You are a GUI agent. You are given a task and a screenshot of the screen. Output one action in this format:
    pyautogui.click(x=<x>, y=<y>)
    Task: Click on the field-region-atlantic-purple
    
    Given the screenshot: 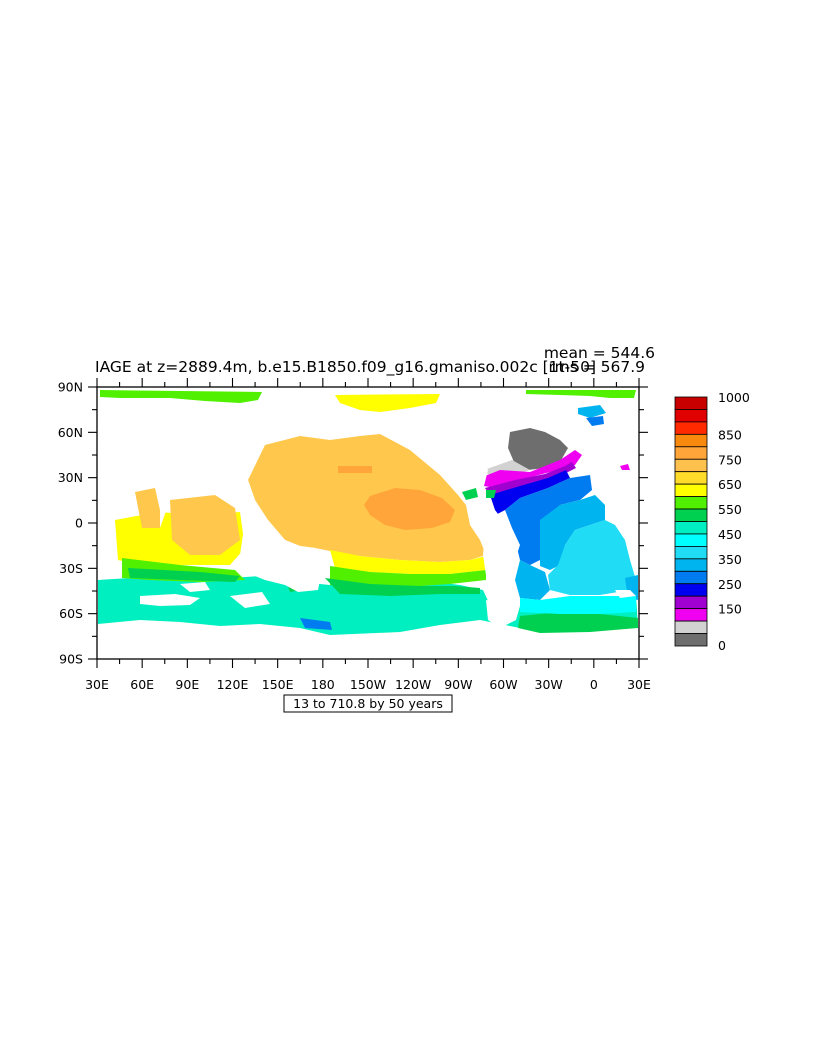 What is the action you would take?
    pyautogui.click(x=530, y=478)
    